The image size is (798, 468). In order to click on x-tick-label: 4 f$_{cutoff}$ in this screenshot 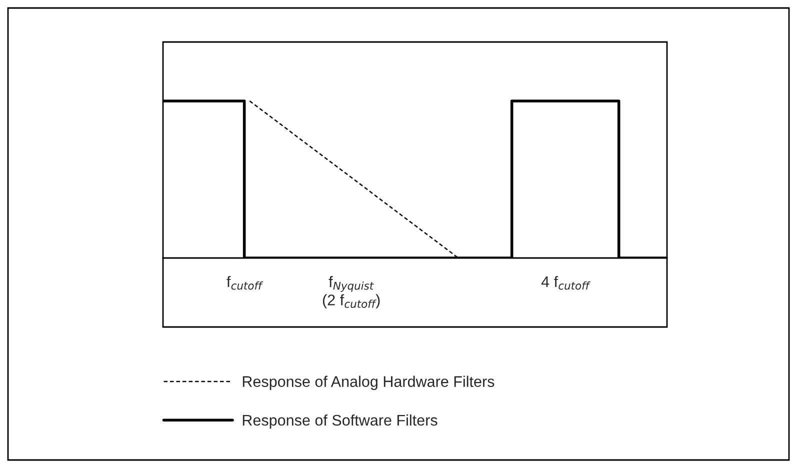, I will do `click(565, 283)`.